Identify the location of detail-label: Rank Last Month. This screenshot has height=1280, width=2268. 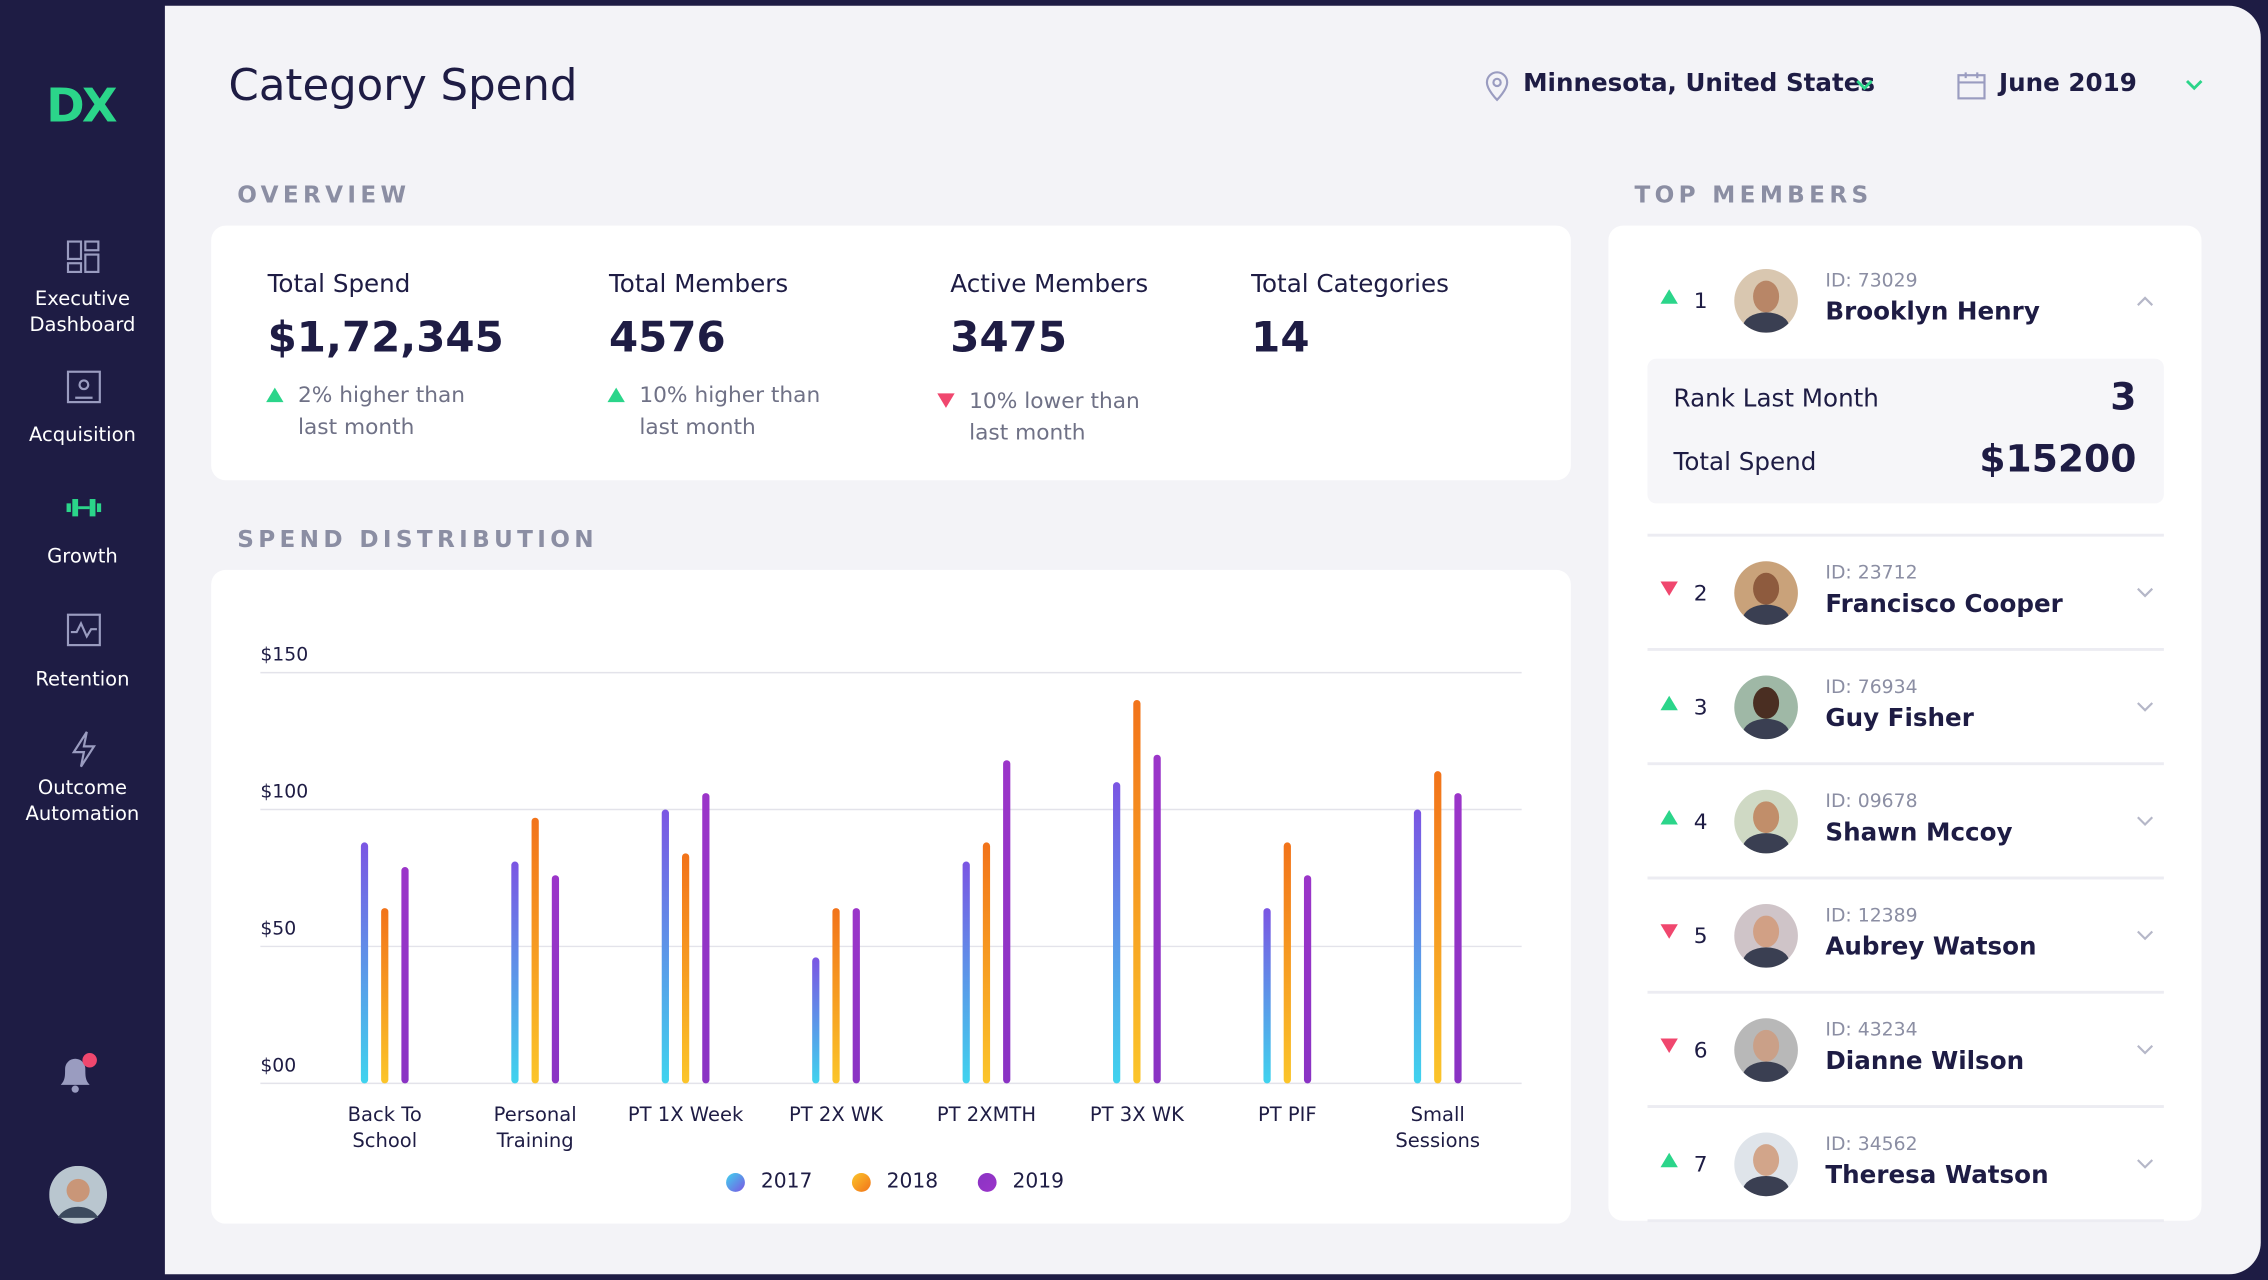
(1776, 399).